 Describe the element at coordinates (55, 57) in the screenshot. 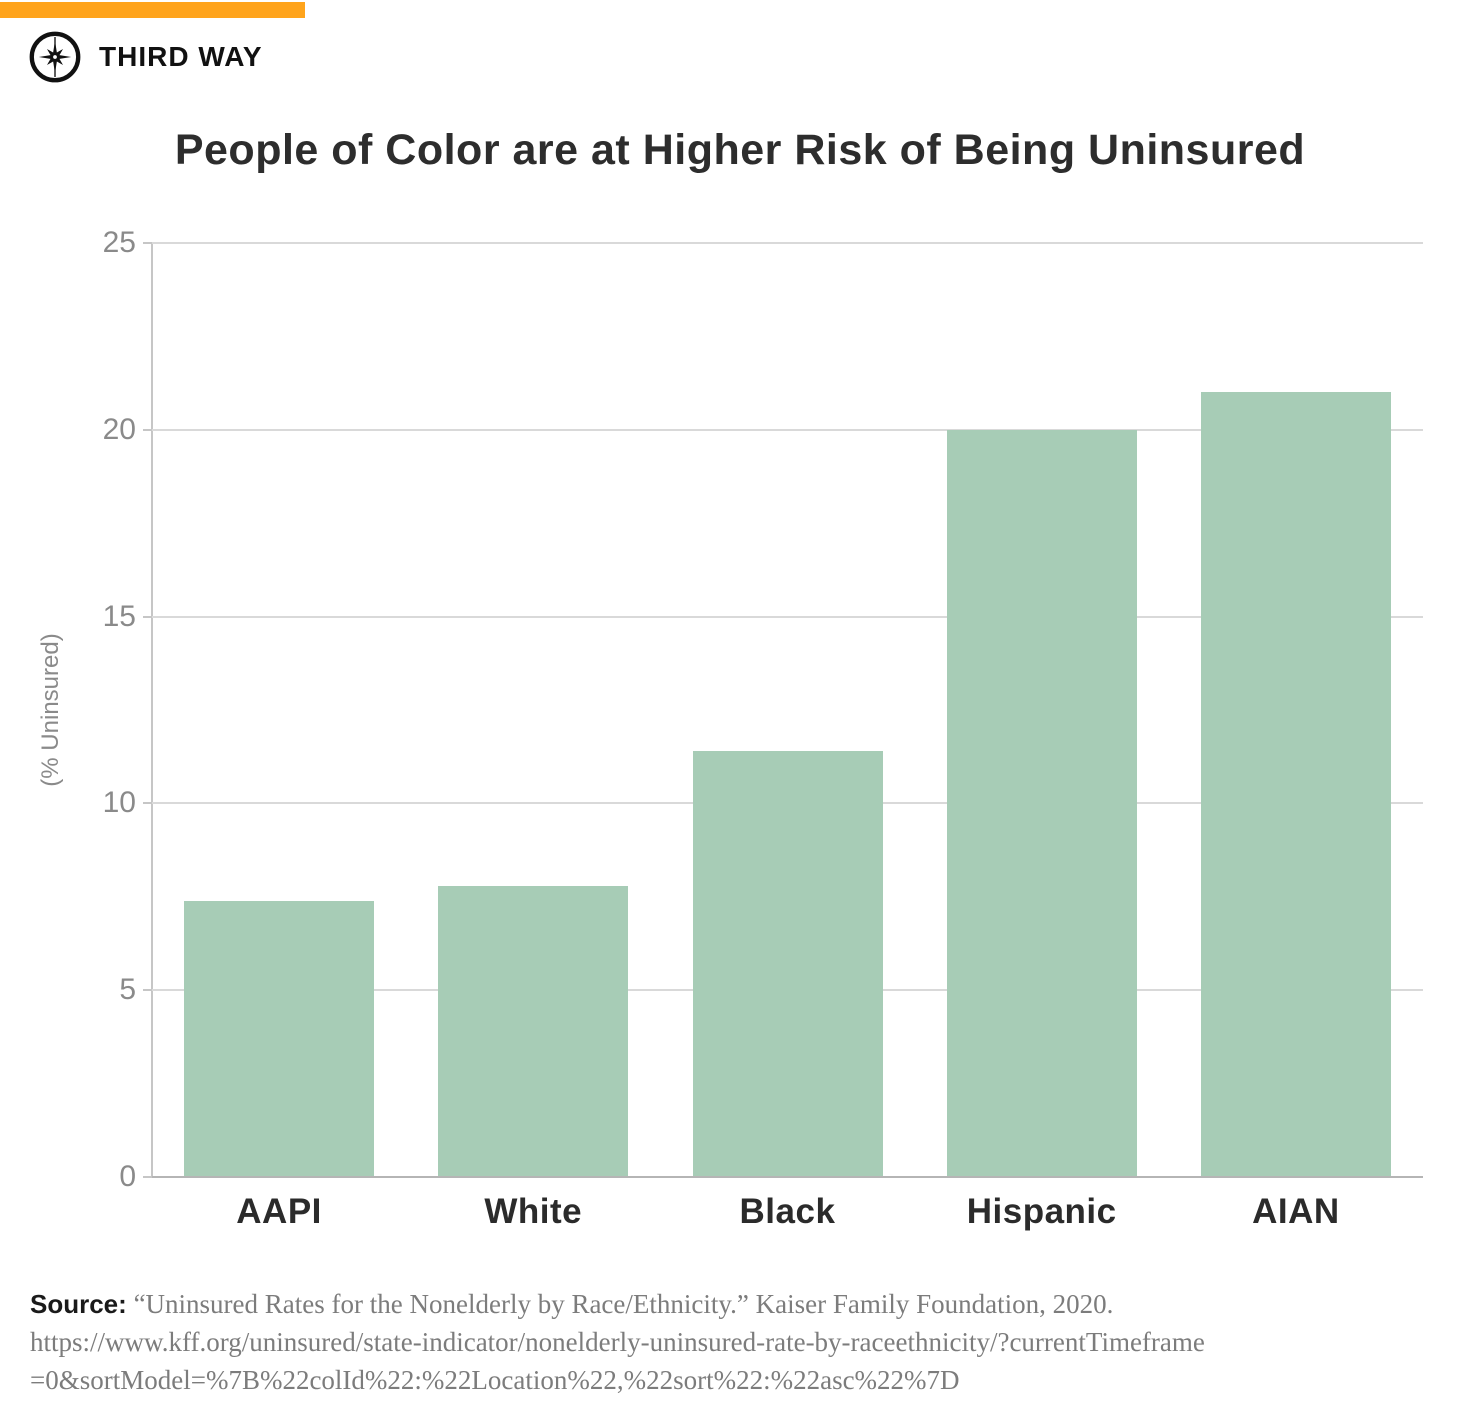

I see `compass-icon` at that location.